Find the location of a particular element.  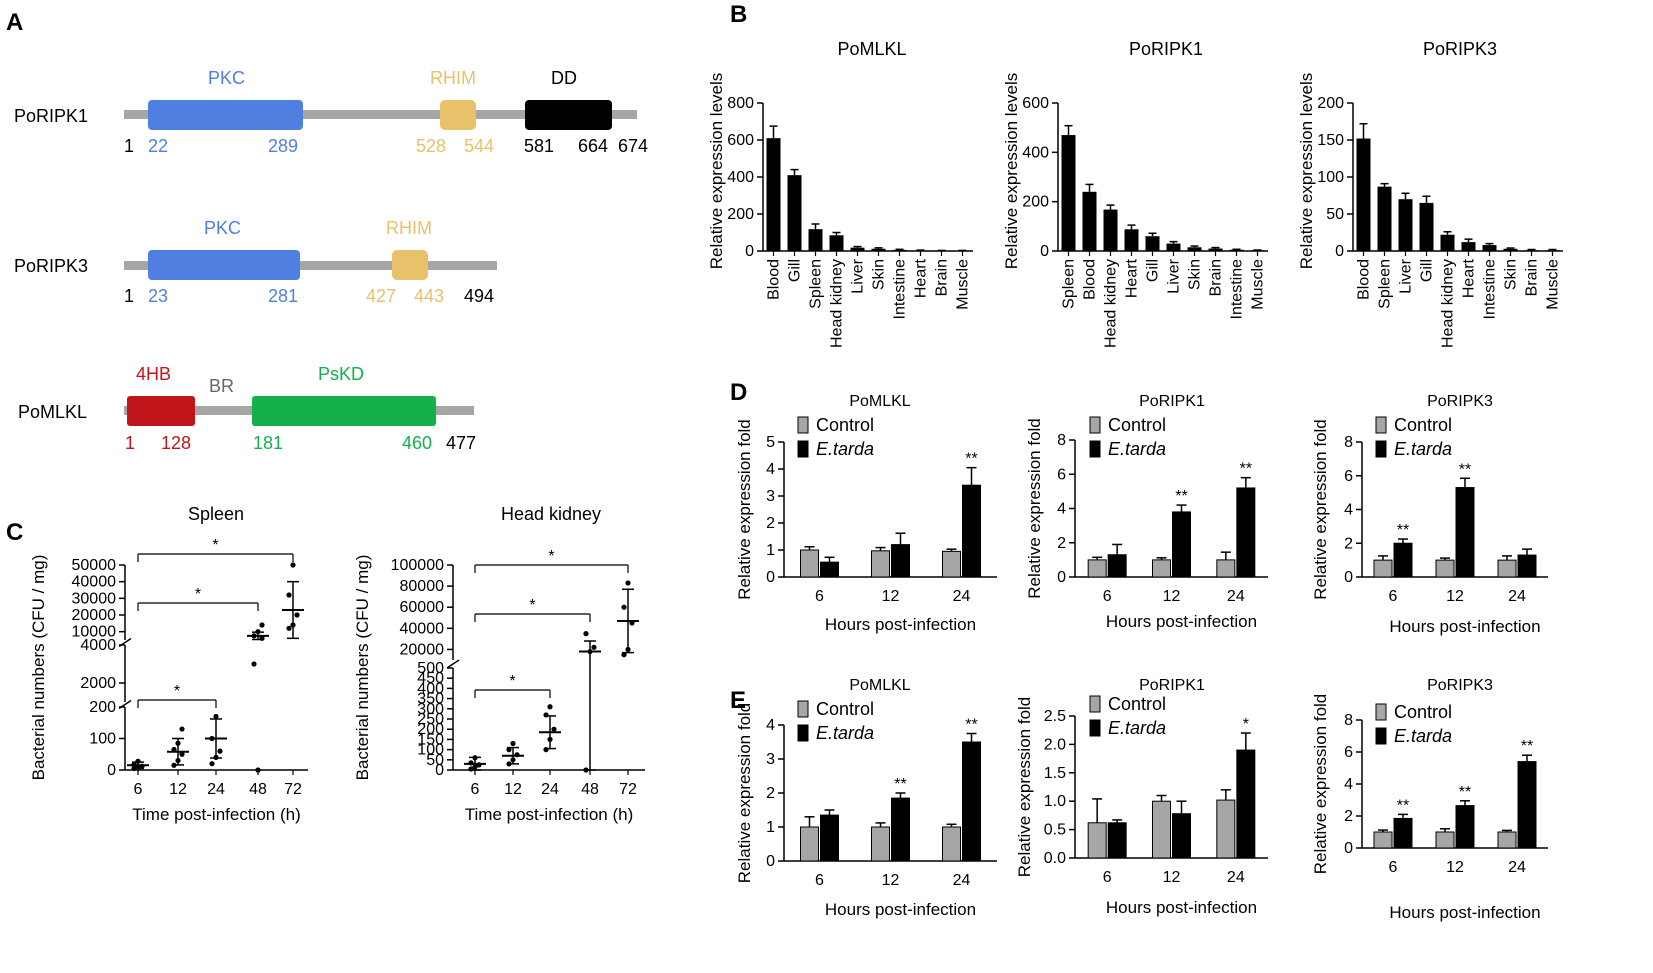

axis-break is located at coordinates (453, 664).